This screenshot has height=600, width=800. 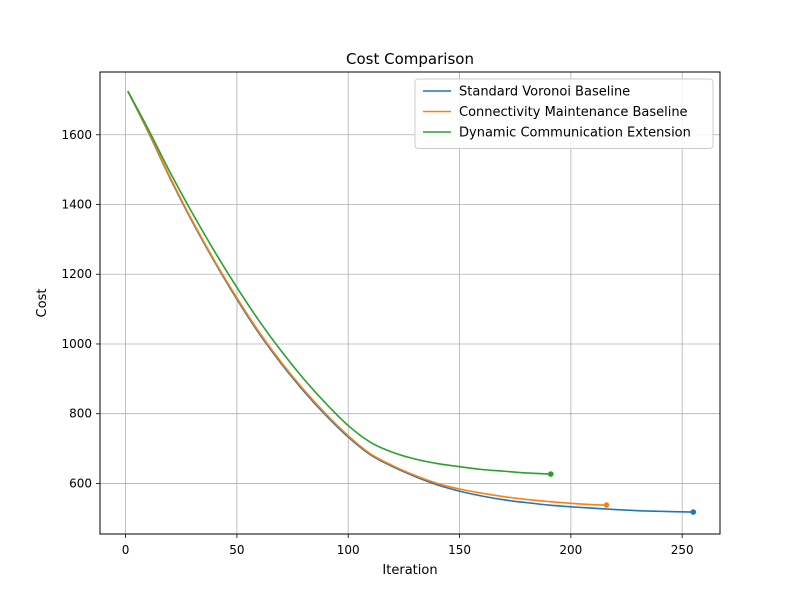 What do you see at coordinates (76, 204) in the screenshot?
I see `y-tick-label: 1400` at bounding box center [76, 204].